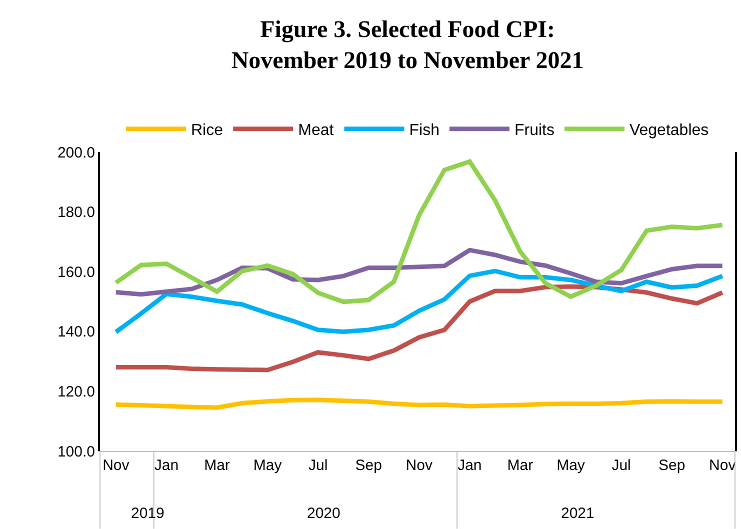 The width and height of the screenshot is (741, 529). I want to click on legend-label: Meat, so click(316, 131).